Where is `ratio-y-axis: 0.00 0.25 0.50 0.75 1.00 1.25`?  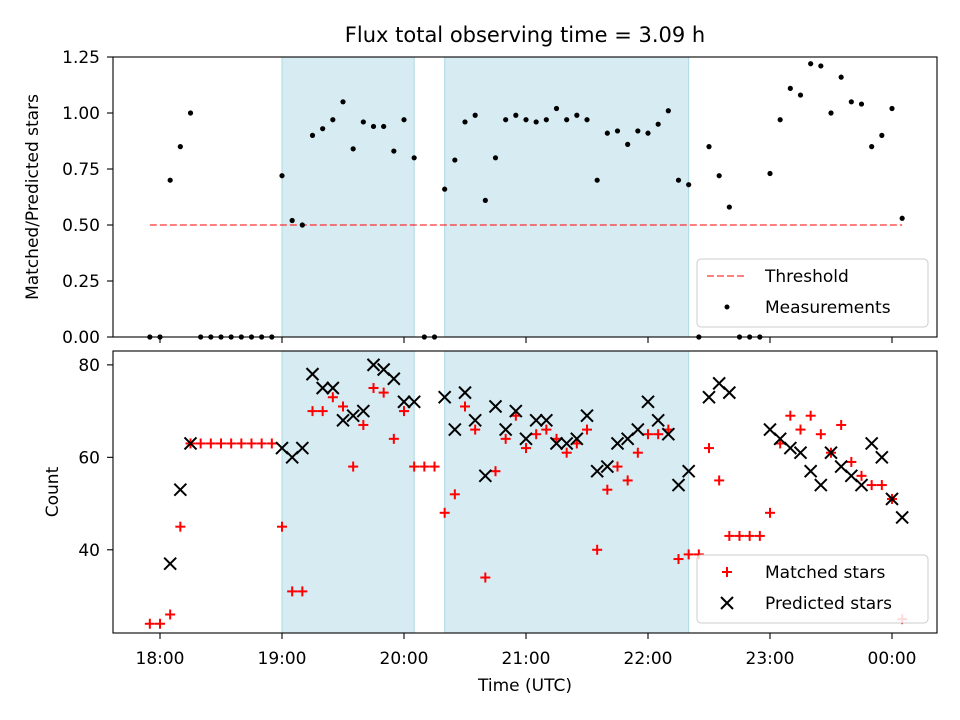 ratio-y-axis: 0.00 0.25 0.50 0.75 1.00 1.25 is located at coordinates (87, 198).